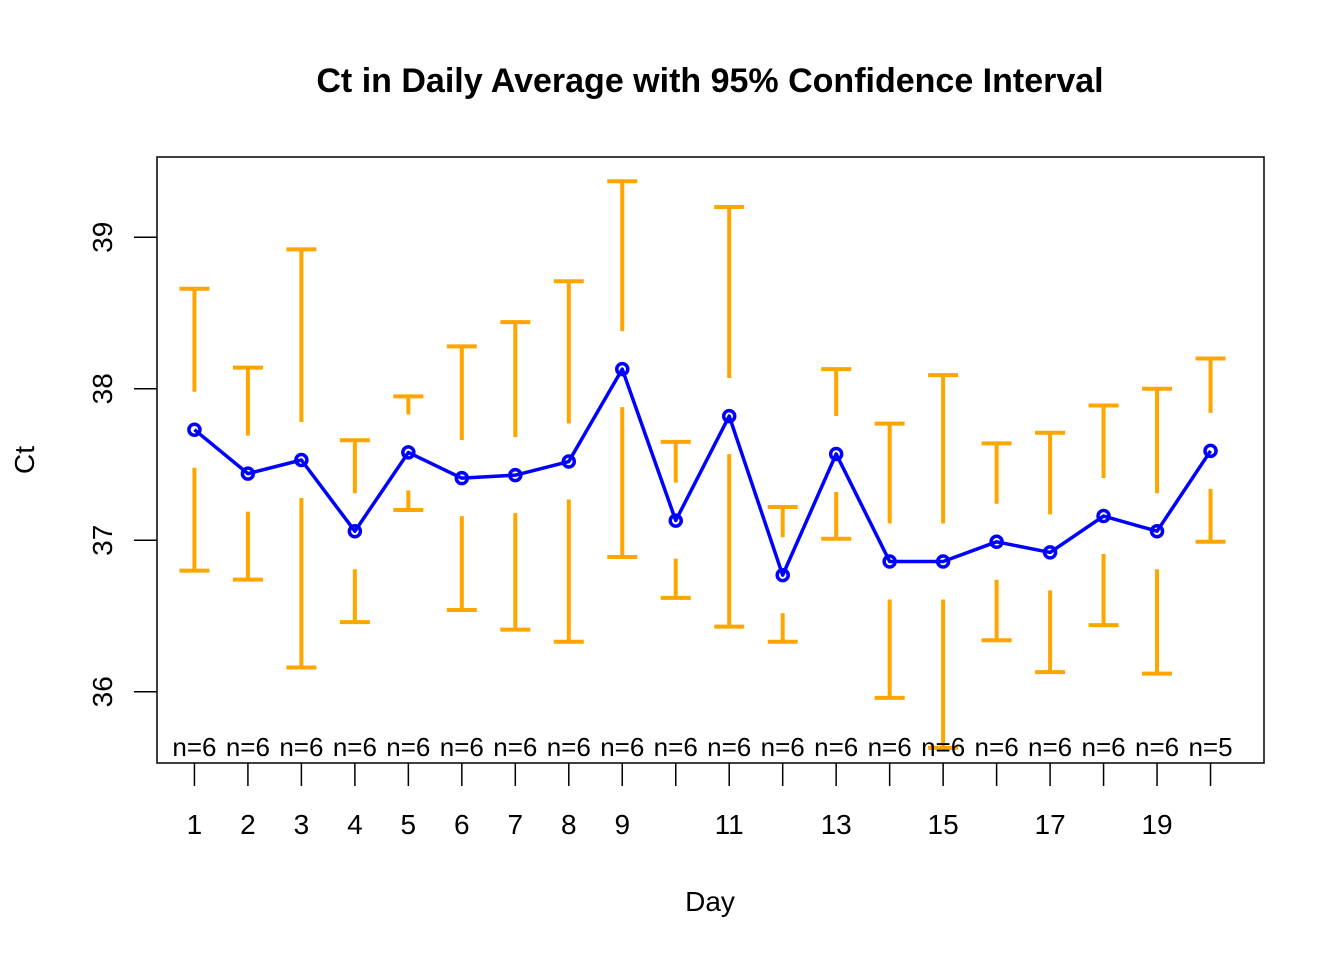 The image size is (1344, 960). I want to click on y-axis: 36 37 38 39, so click(122, 464).